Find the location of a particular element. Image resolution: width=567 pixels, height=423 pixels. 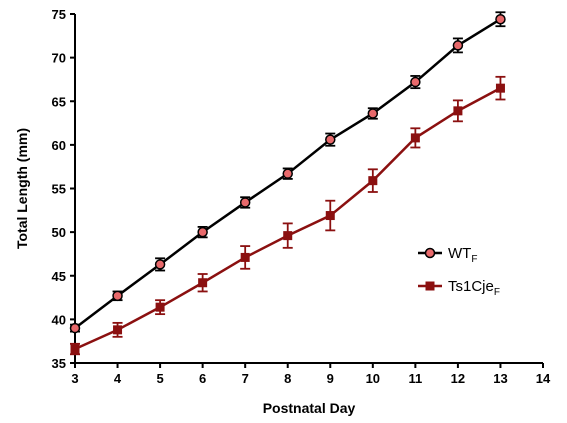

x-tick-label: 9 is located at coordinates (330, 378).